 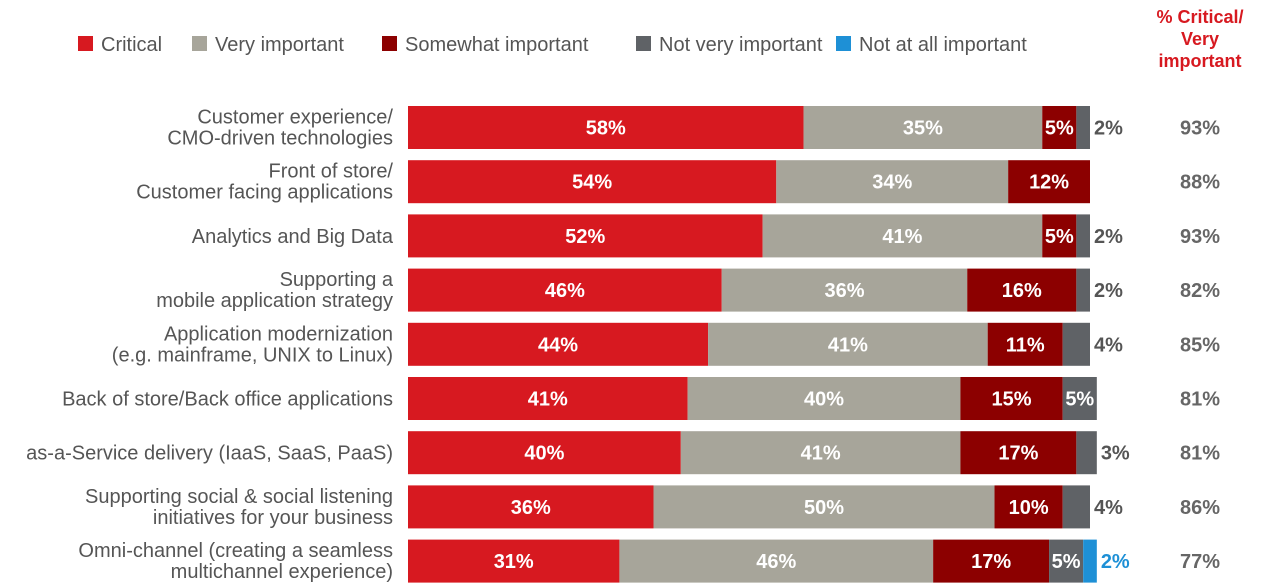 I want to click on total-label: 88%, so click(x=1200, y=183).